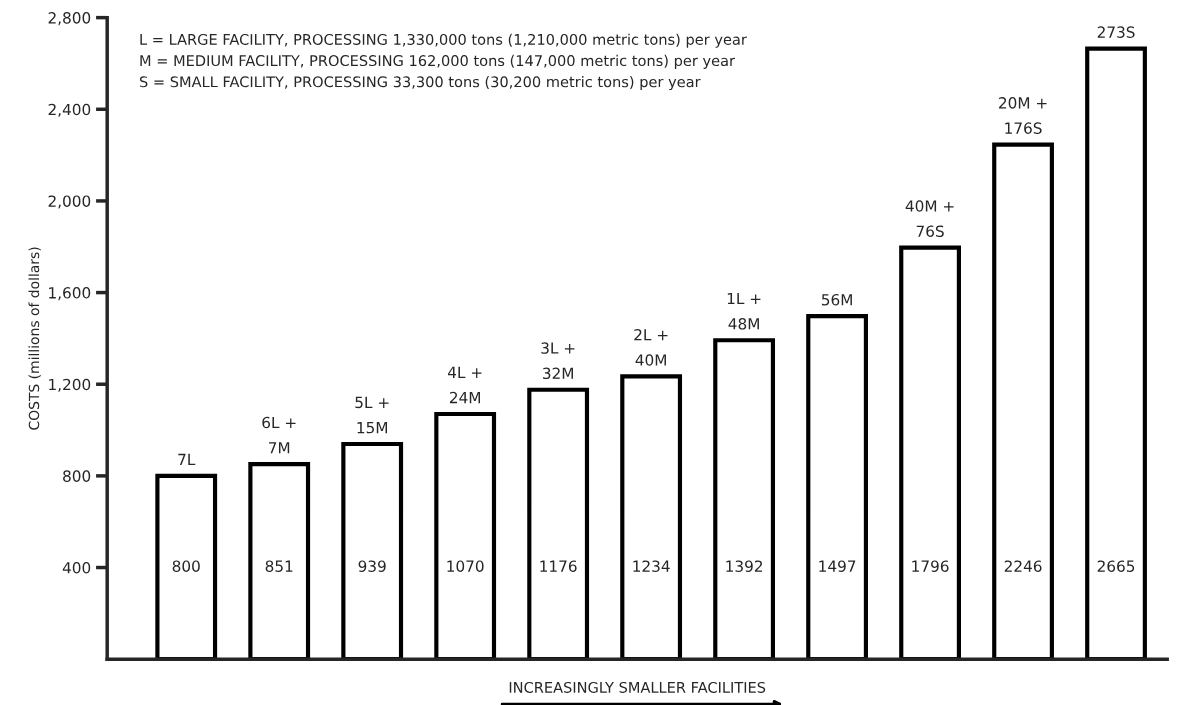 The width and height of the screenshot is (1191, 705). I want to click on x-tick-label: 2L + 40M, so click(651, 347).